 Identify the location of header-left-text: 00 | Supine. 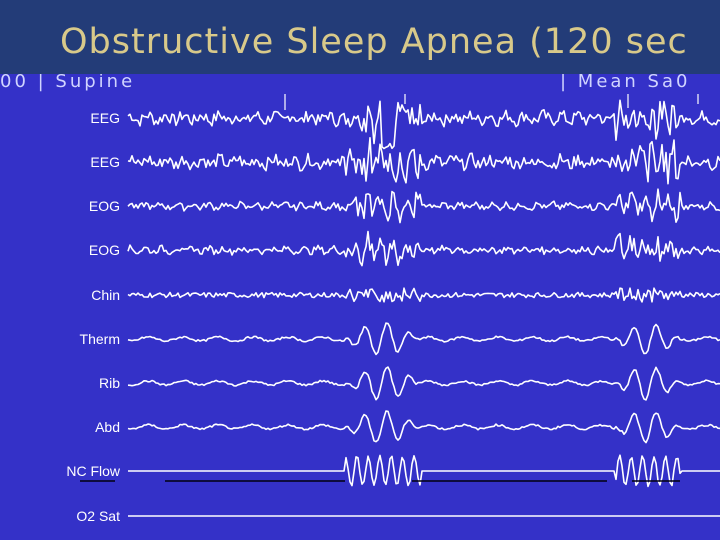
(68, 83).